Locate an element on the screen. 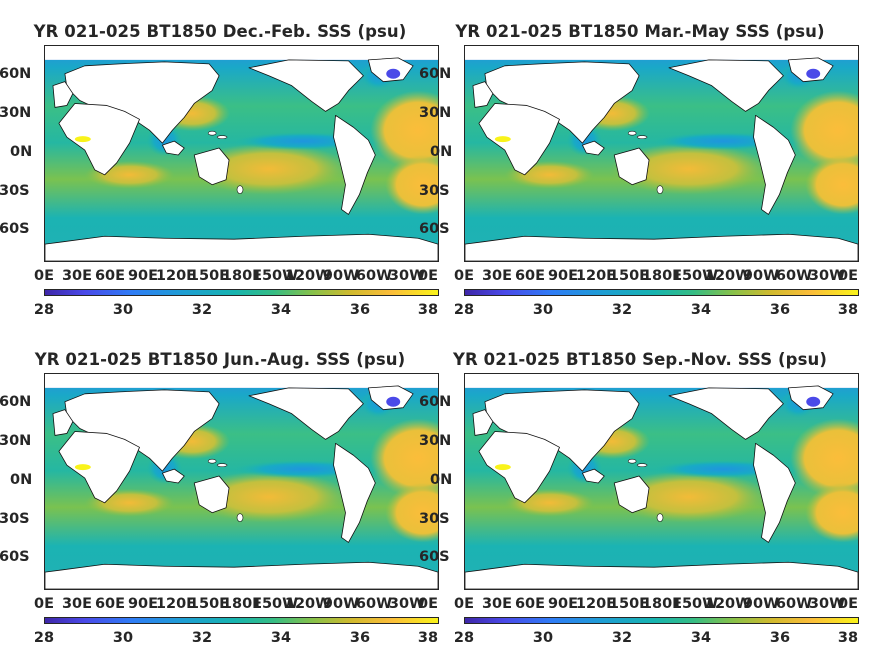  panel-title: YR 021-025 BT1850 Sep.-Nov. SSS (psu) is located at coordinates (639, 359).